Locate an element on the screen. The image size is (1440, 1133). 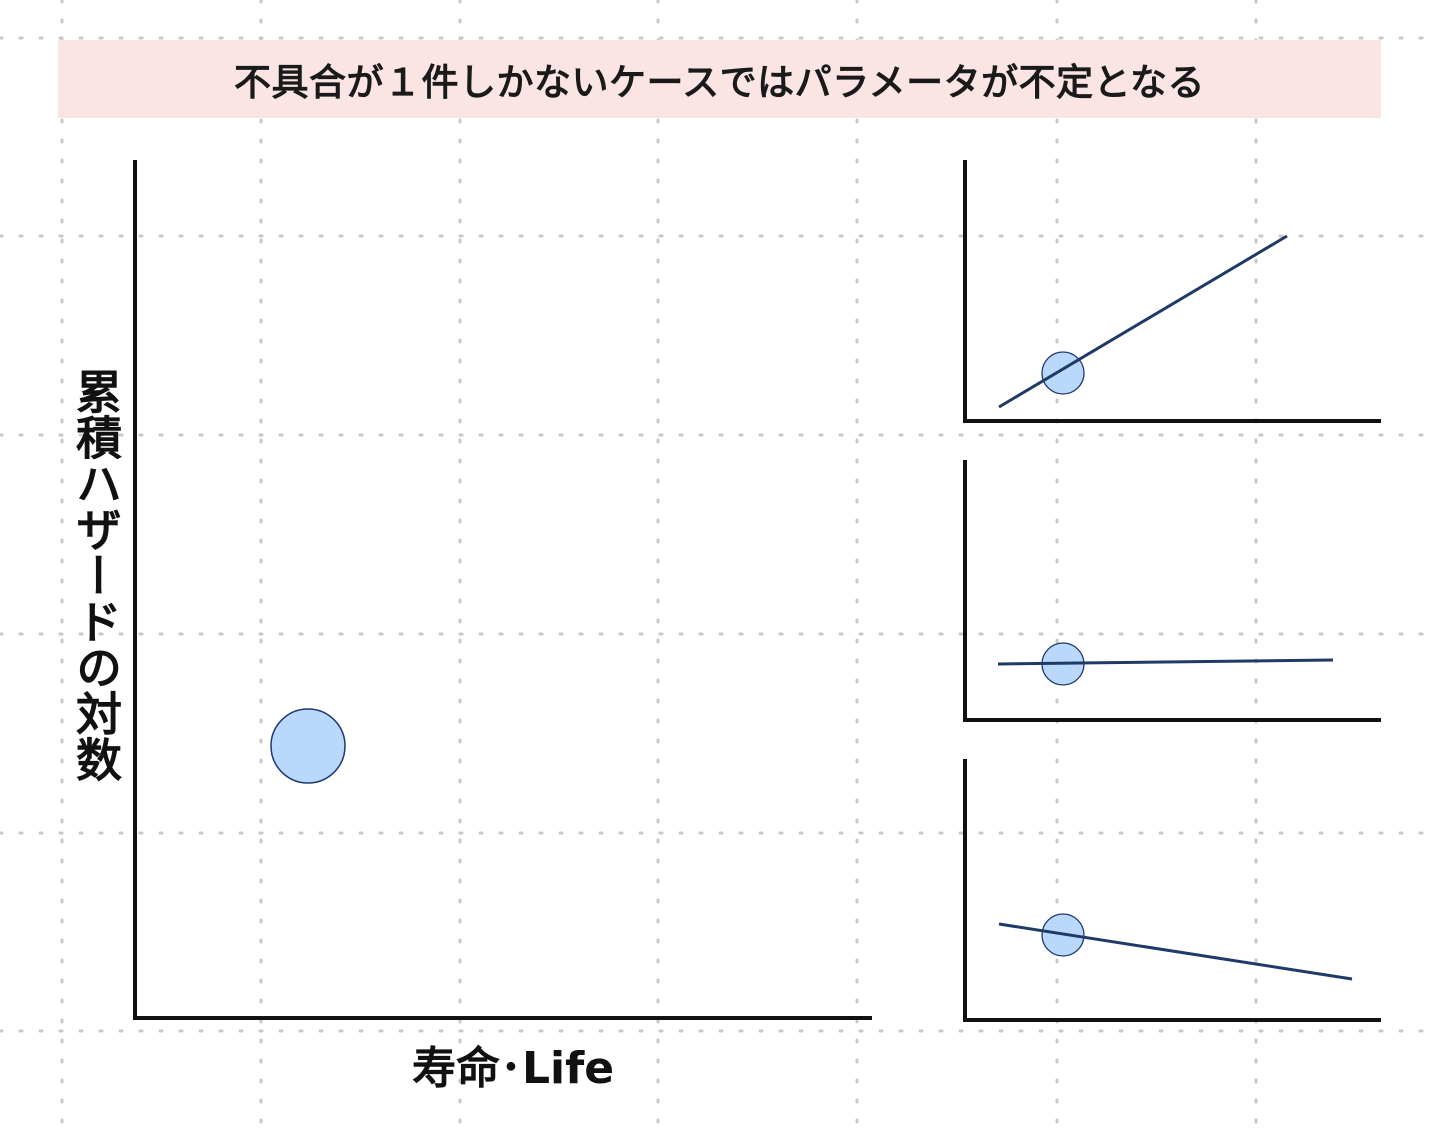
y-axis-label: 累積ハザードの対数 is located at coordinates (96, 575).